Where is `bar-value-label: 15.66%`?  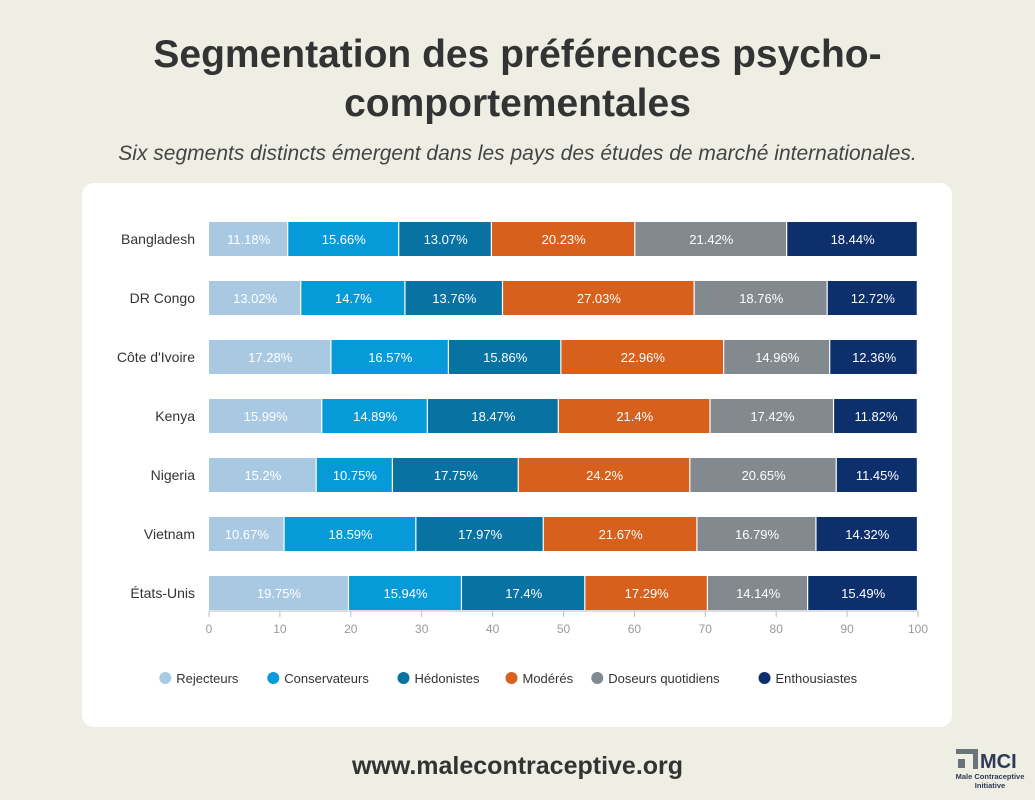
bar-value-label: 15.66% is located at coordinates (344, 239).